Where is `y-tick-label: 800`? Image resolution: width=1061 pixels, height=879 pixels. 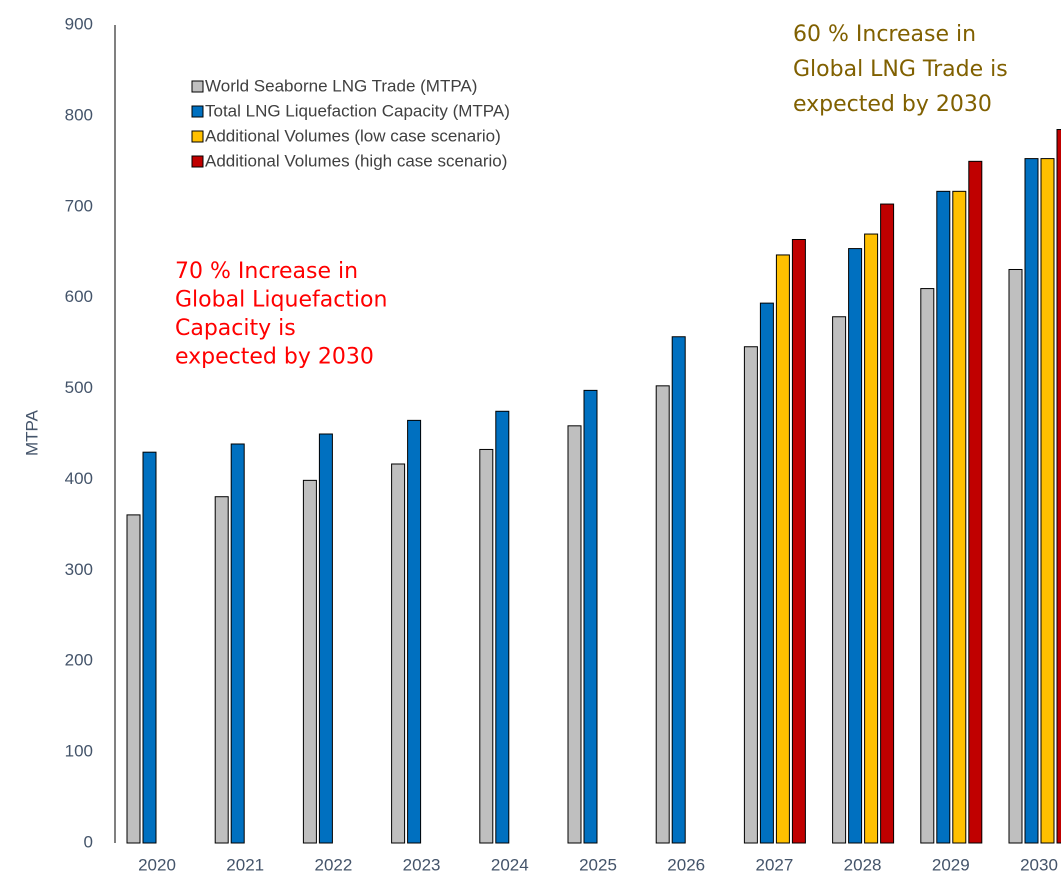
y-tick-label: 800 is located at coordinates (79, 114).